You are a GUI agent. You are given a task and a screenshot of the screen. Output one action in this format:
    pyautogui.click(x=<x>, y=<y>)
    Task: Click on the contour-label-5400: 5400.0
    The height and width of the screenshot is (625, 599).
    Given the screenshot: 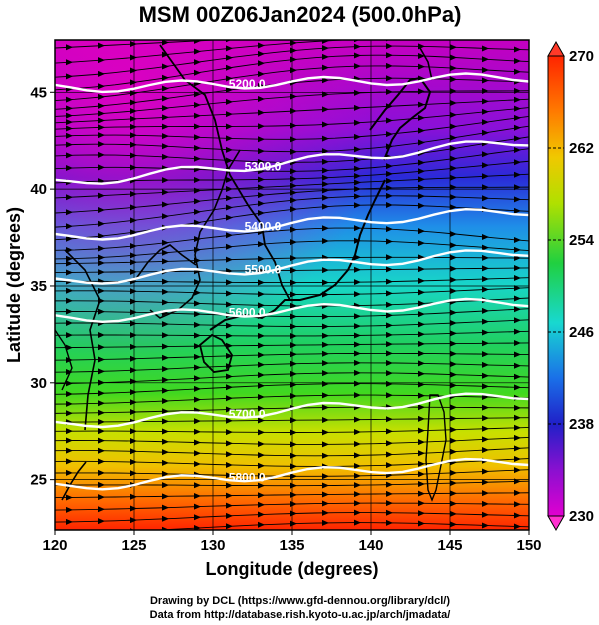 What is the action you would take?
    pyautogui.click(x=263, y=227)
    